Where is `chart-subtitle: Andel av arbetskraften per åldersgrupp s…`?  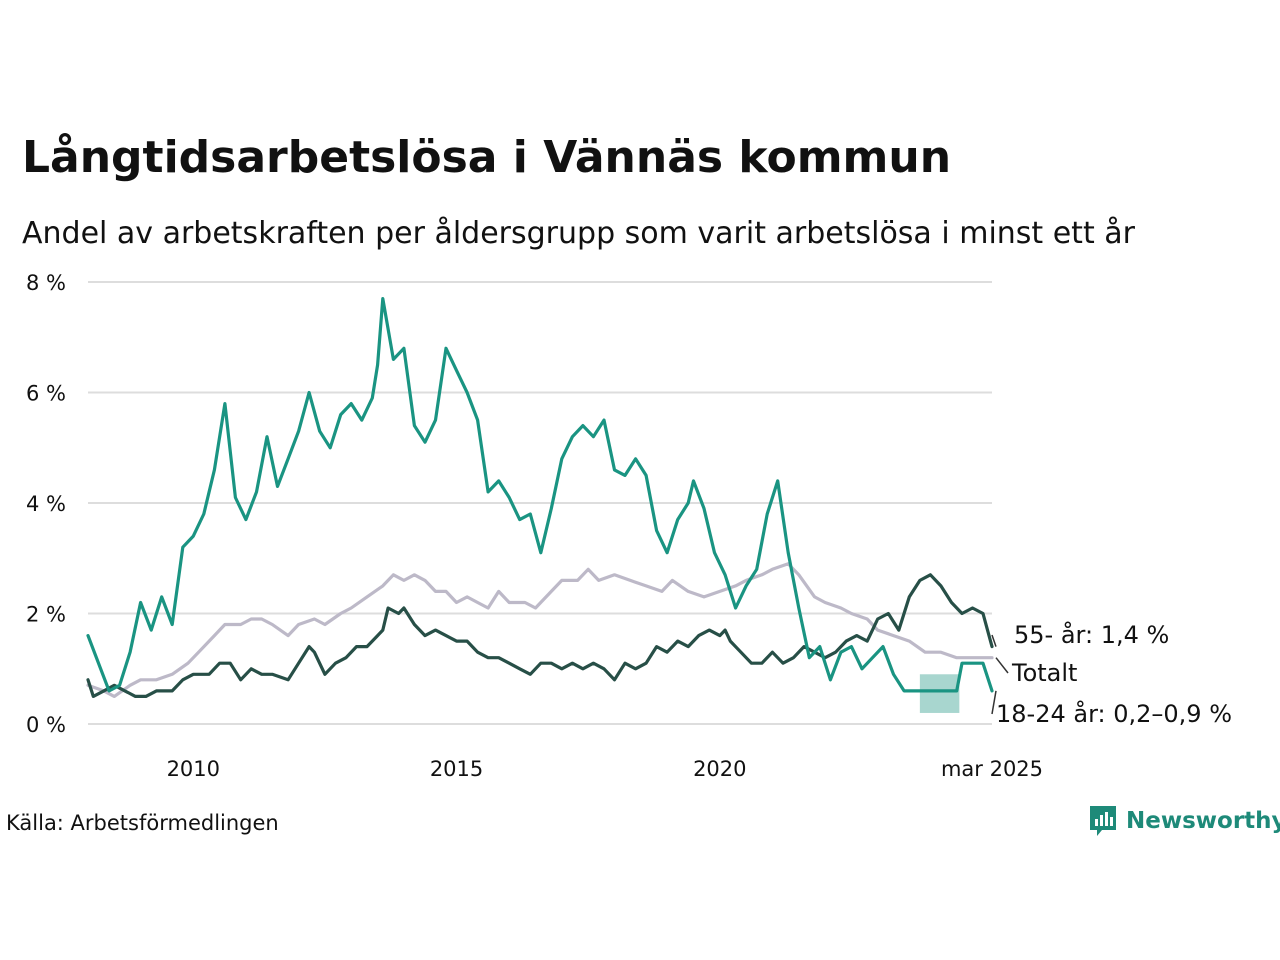 chart-subtitle: Andel av arbetskraften per åldersgrupp s… is located at coordinates (578, 233).